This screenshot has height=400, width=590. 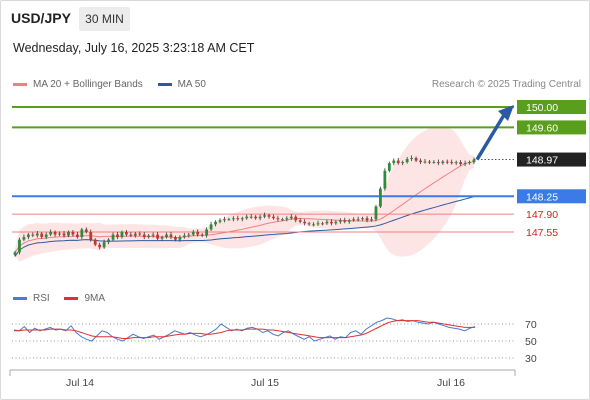 What do you see at coordinates (31, 298) in the screenshot?
I see `legend-item-rsi: RSI` at bounding box center [31, 298].